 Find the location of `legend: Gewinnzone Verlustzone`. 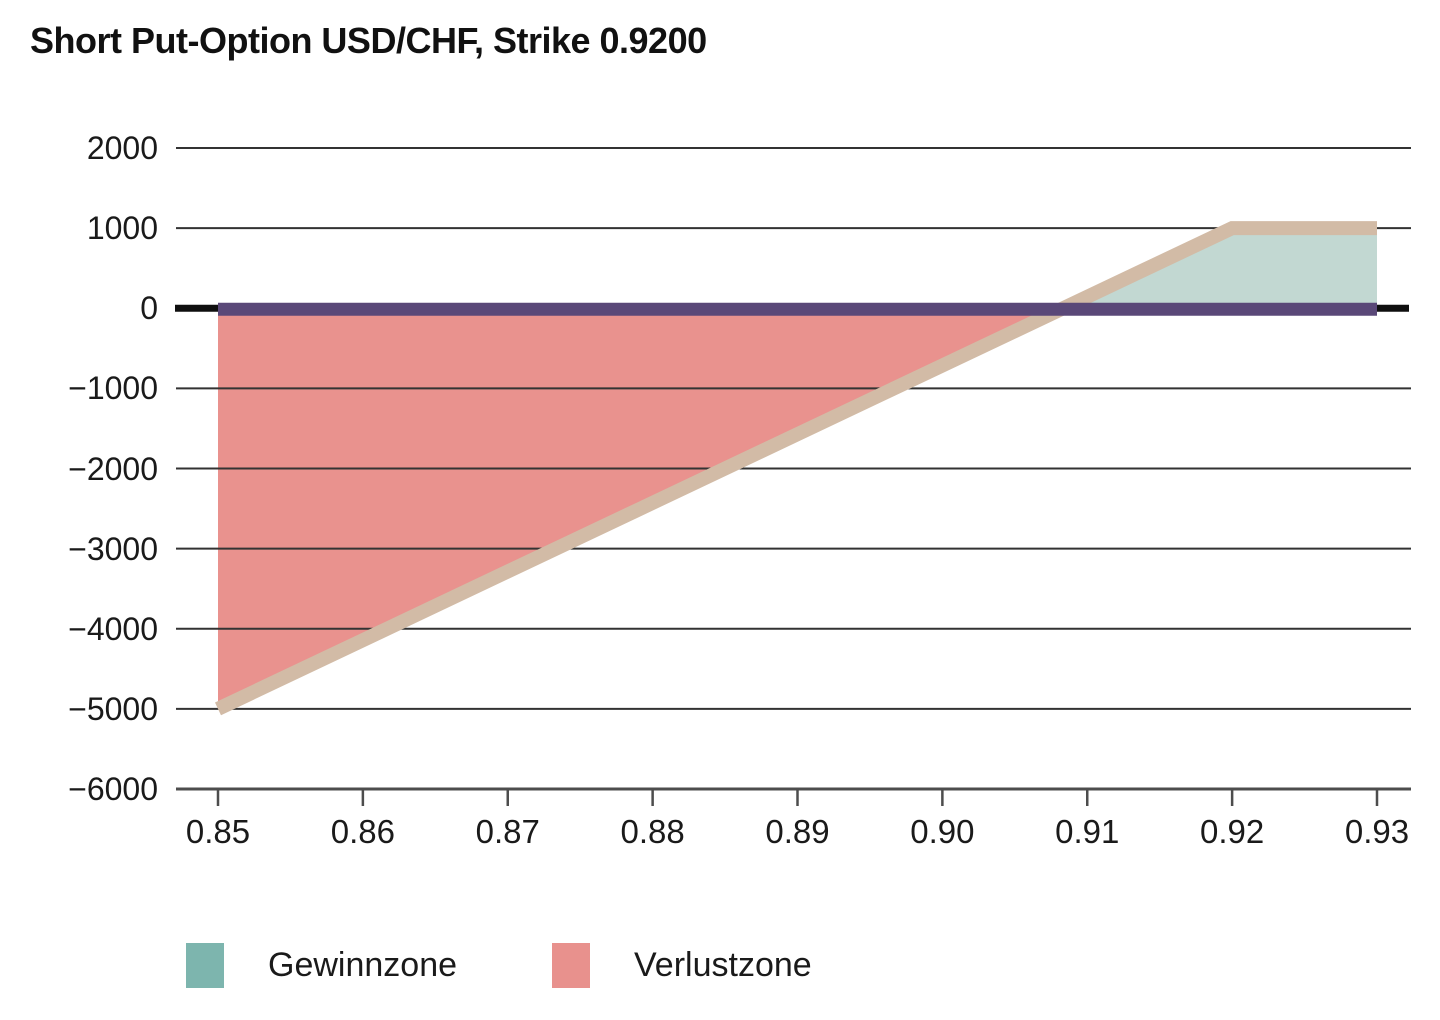

legend: Gewinnzone Verlustzone is located at coordinates (720, 973).